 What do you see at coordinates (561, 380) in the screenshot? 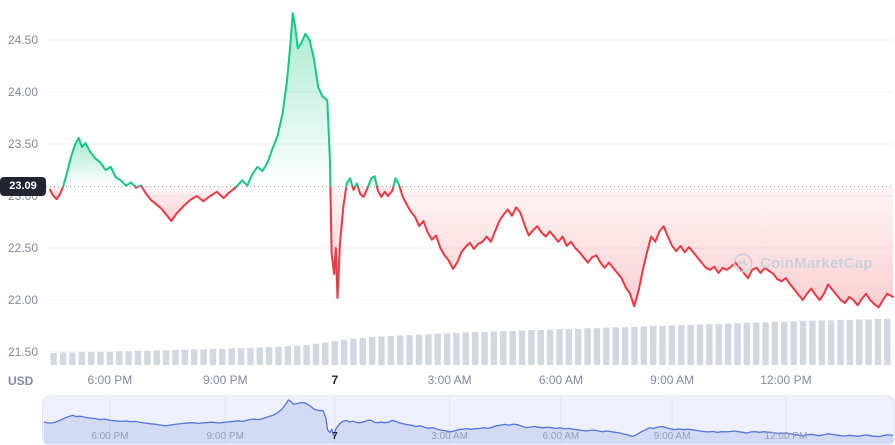
I see `x-axis-label: 6:00 AM` at bounding box center [561, 380].